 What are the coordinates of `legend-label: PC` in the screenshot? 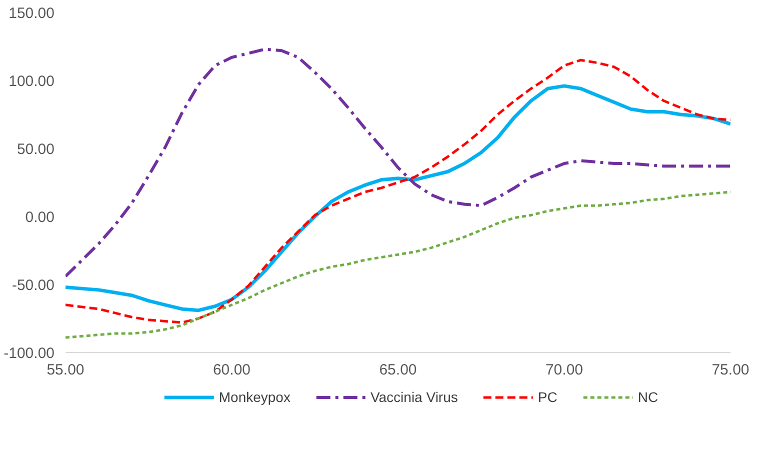 It's located at (548, 397).